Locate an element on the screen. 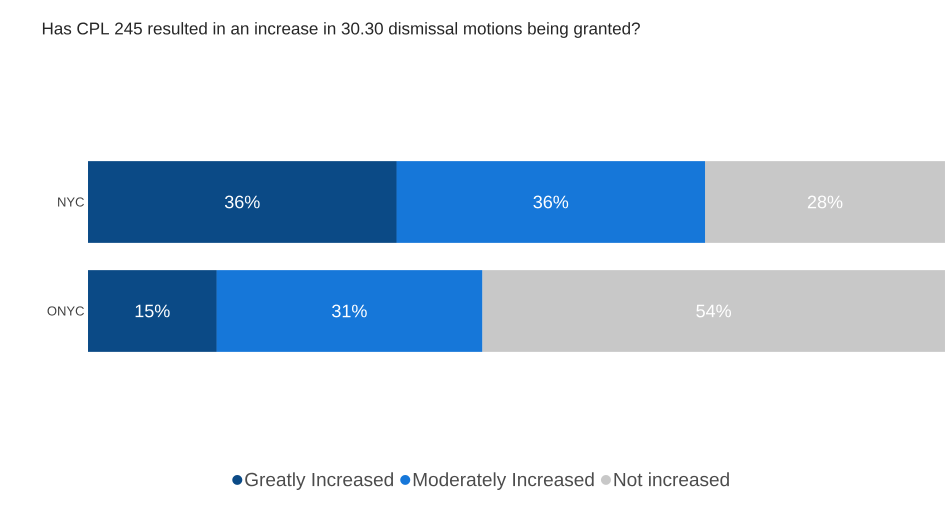  y-tick-label: ONYC is located at coordinates (66, 311).